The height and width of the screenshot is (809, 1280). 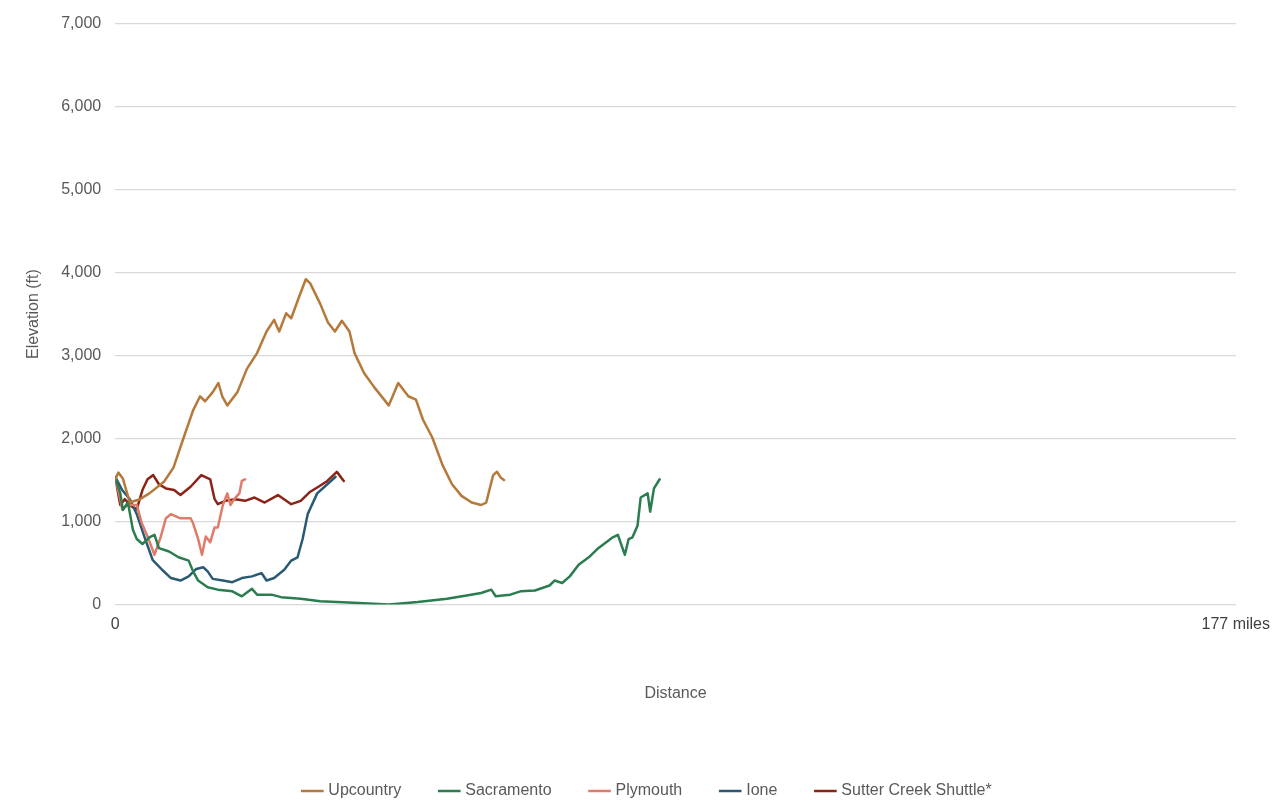 I want to click on y-tick-label: 0, so click(x=97, y=604).